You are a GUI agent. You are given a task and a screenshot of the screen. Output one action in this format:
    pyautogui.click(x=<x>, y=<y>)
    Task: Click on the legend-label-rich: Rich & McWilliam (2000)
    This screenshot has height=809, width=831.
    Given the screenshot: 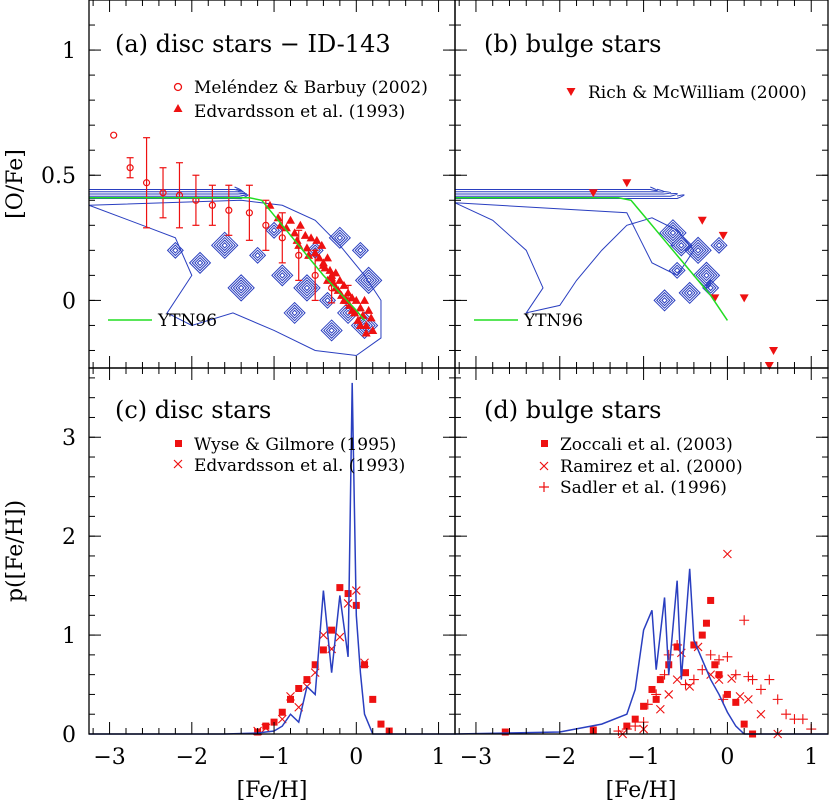 What is the action you would take?
    pyautogui.click(x=697, y=93)
    